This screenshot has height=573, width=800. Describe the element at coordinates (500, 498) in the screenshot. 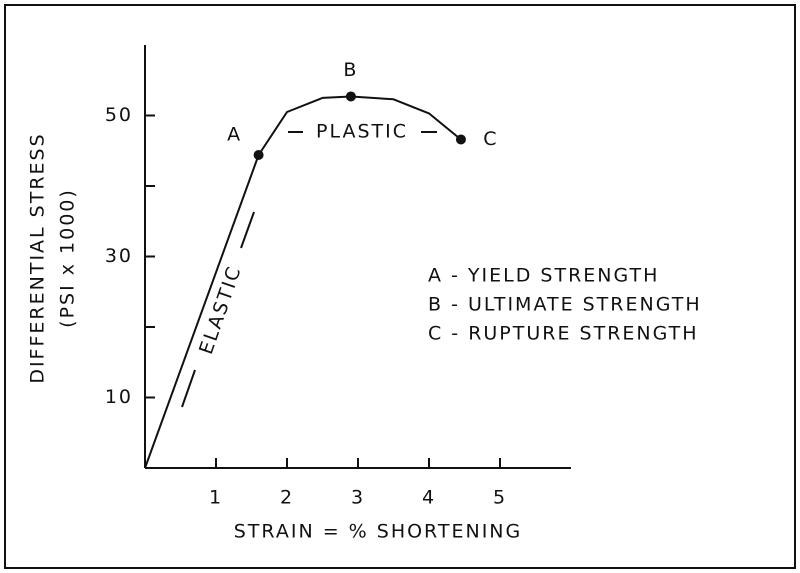

I see `x-tick-label: 5` at that location.